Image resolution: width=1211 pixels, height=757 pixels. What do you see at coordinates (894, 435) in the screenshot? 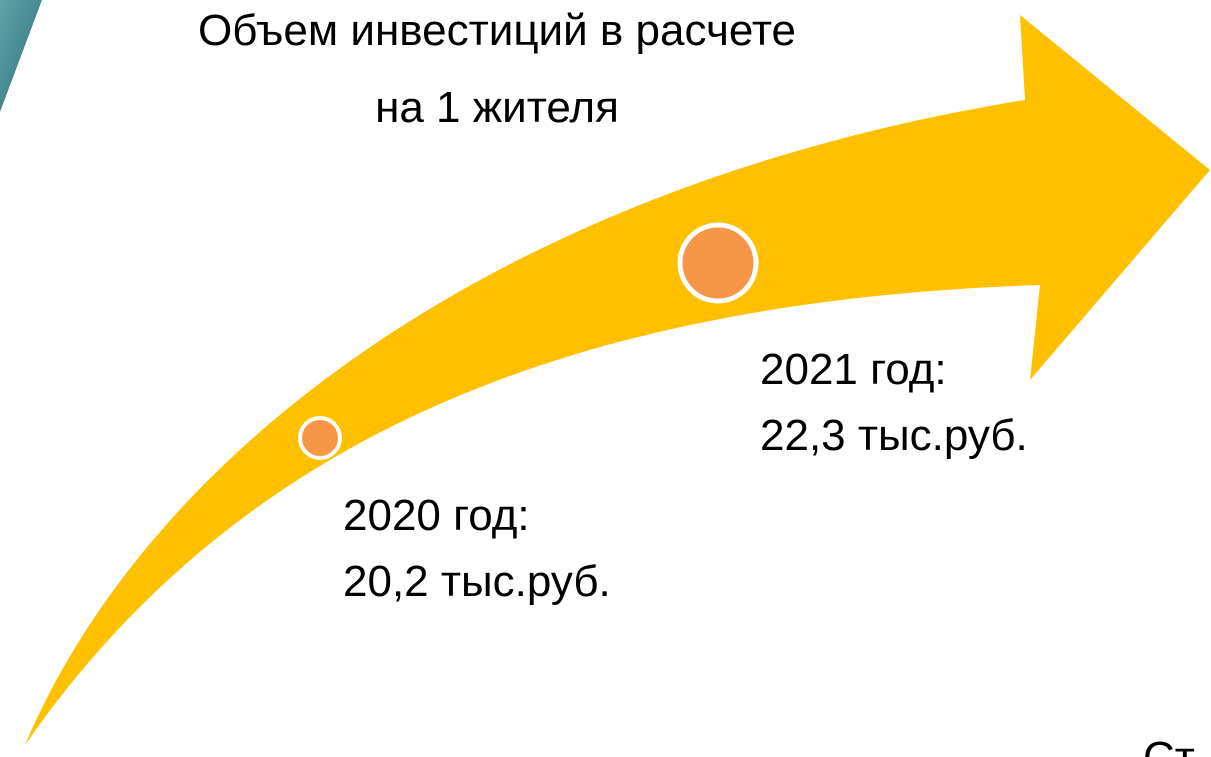
I see `point-value: 22,3 тыс.руб.` at bounding box center [894, 435].